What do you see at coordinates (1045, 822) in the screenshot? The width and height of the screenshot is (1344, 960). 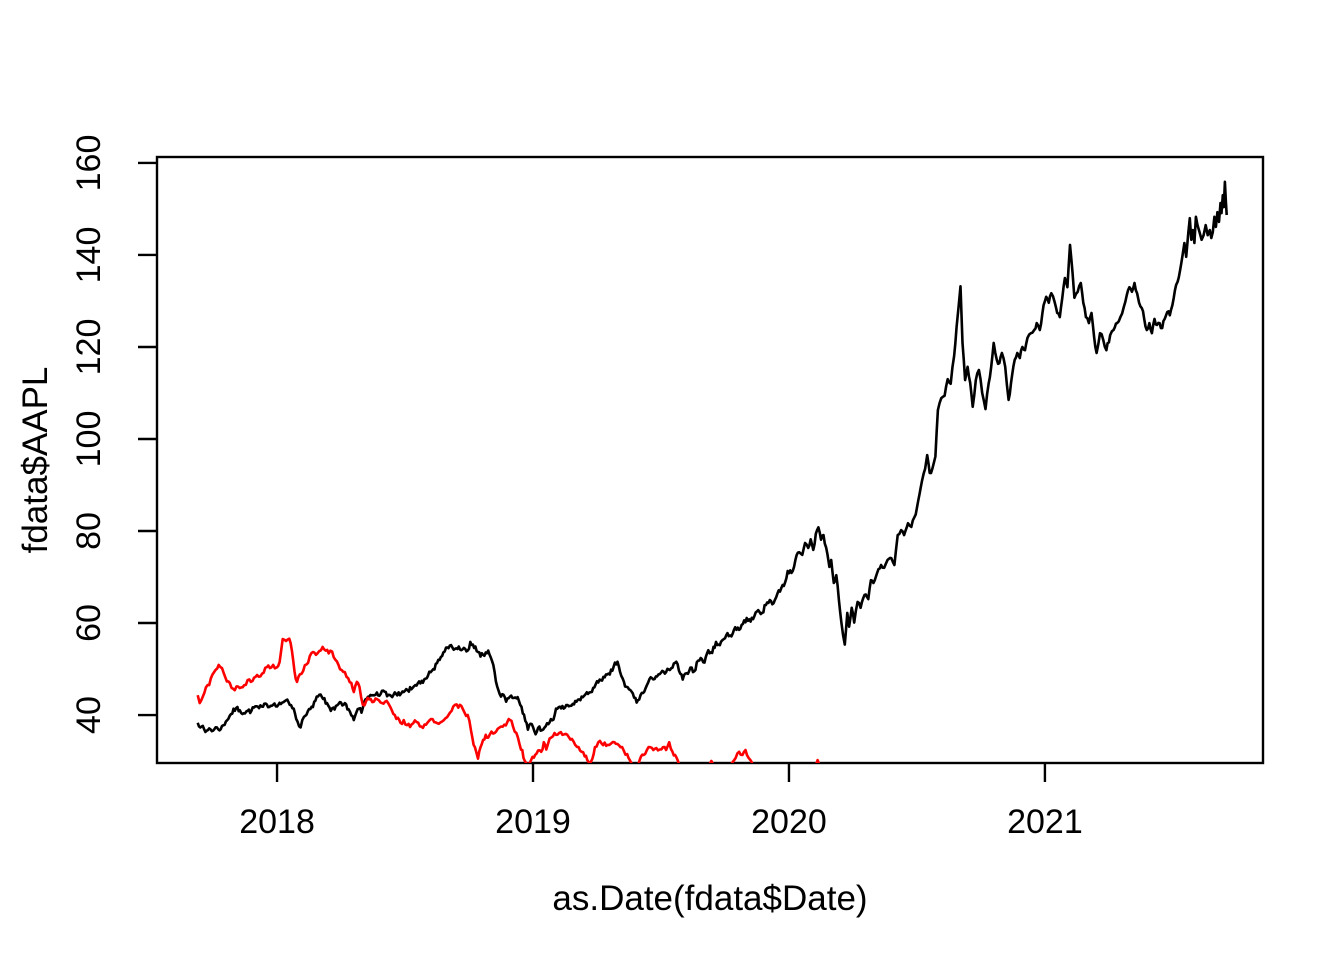 I see `x-tick-label: 2021` at bounding box center [1045, 822].